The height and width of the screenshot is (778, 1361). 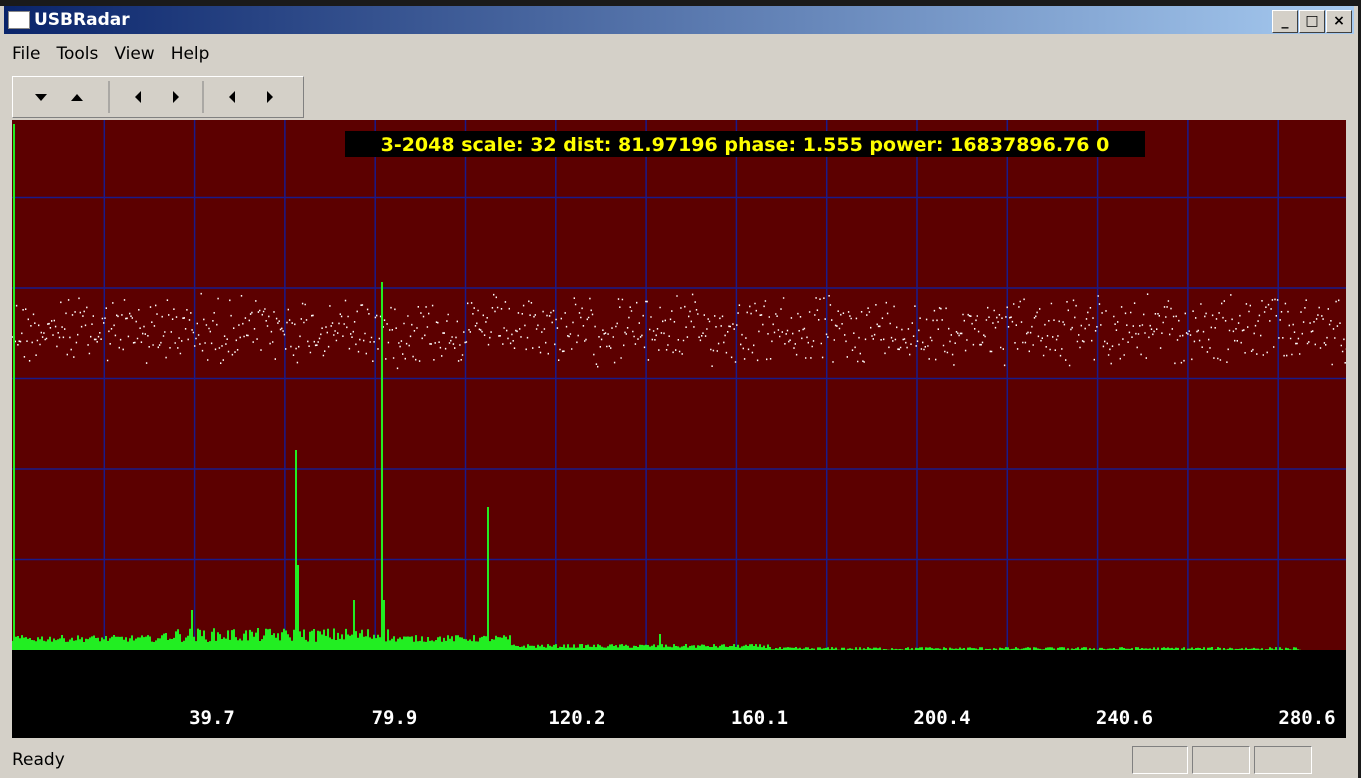 What do you see at coordinates (395, 718) in the screenshot?
I see `x-axis-label: 79.9` at bounding box center [395, 718].